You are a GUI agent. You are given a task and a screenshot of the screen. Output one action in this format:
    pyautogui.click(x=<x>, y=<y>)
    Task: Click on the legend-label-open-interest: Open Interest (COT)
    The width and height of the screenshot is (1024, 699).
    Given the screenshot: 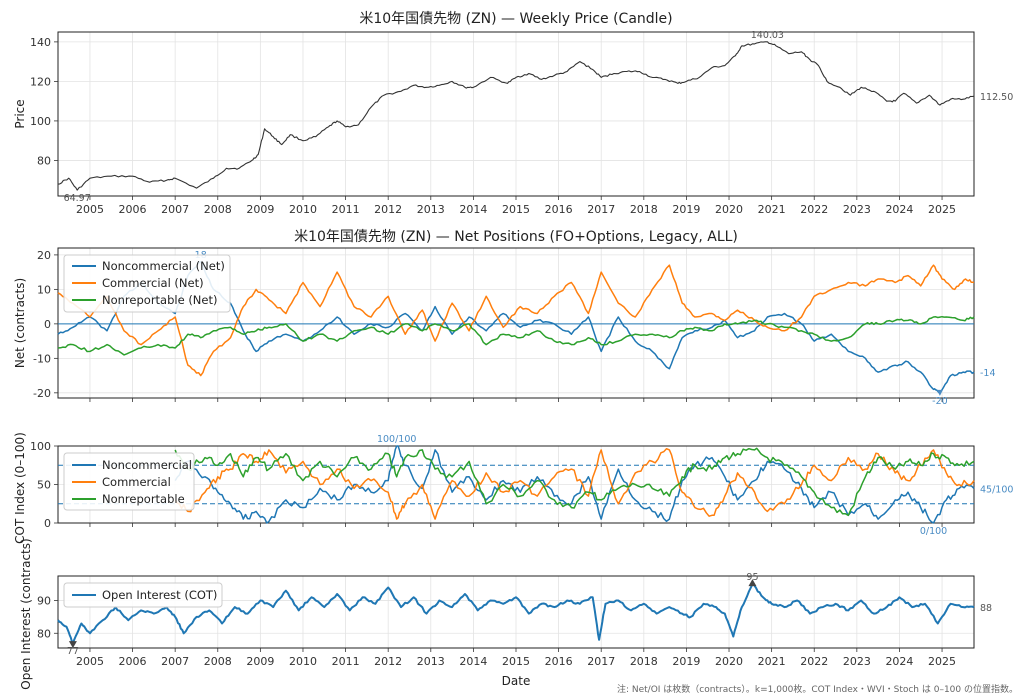 What is the action you would take?
    pyautogui.click(x=159, y=595)
    